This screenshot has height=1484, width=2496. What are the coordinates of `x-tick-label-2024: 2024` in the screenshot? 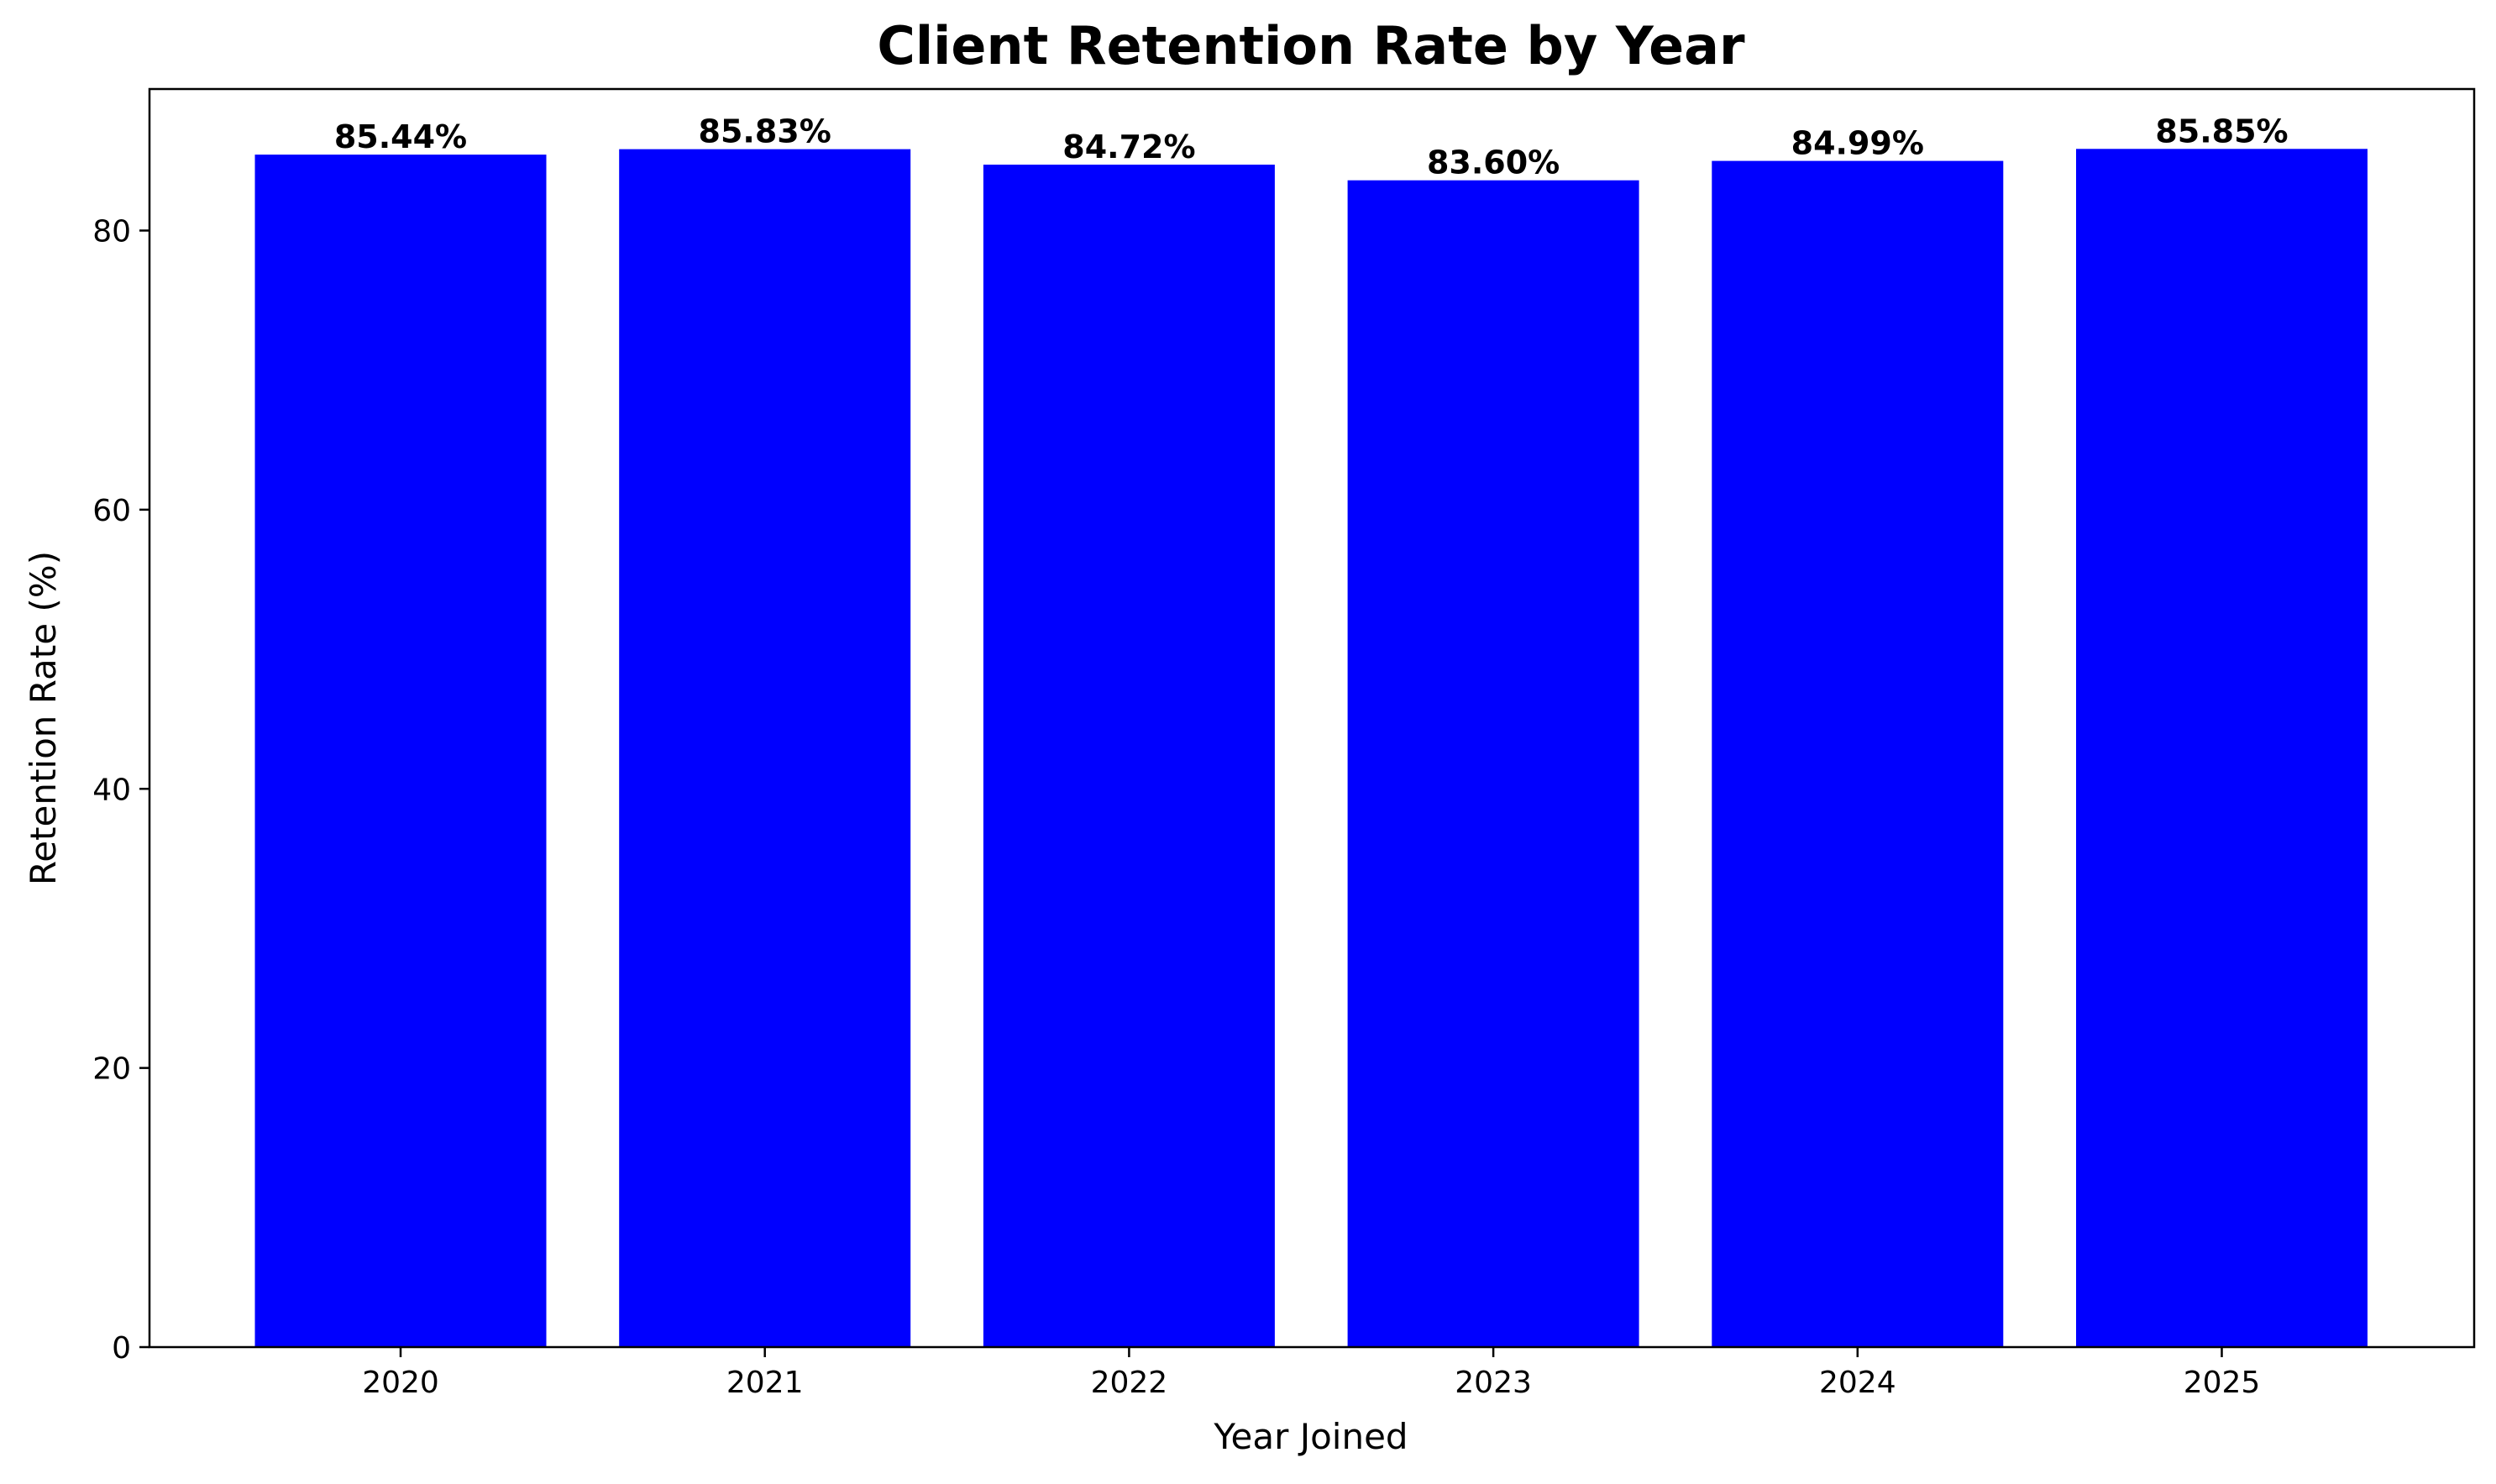 It's located at (1857, 1383).